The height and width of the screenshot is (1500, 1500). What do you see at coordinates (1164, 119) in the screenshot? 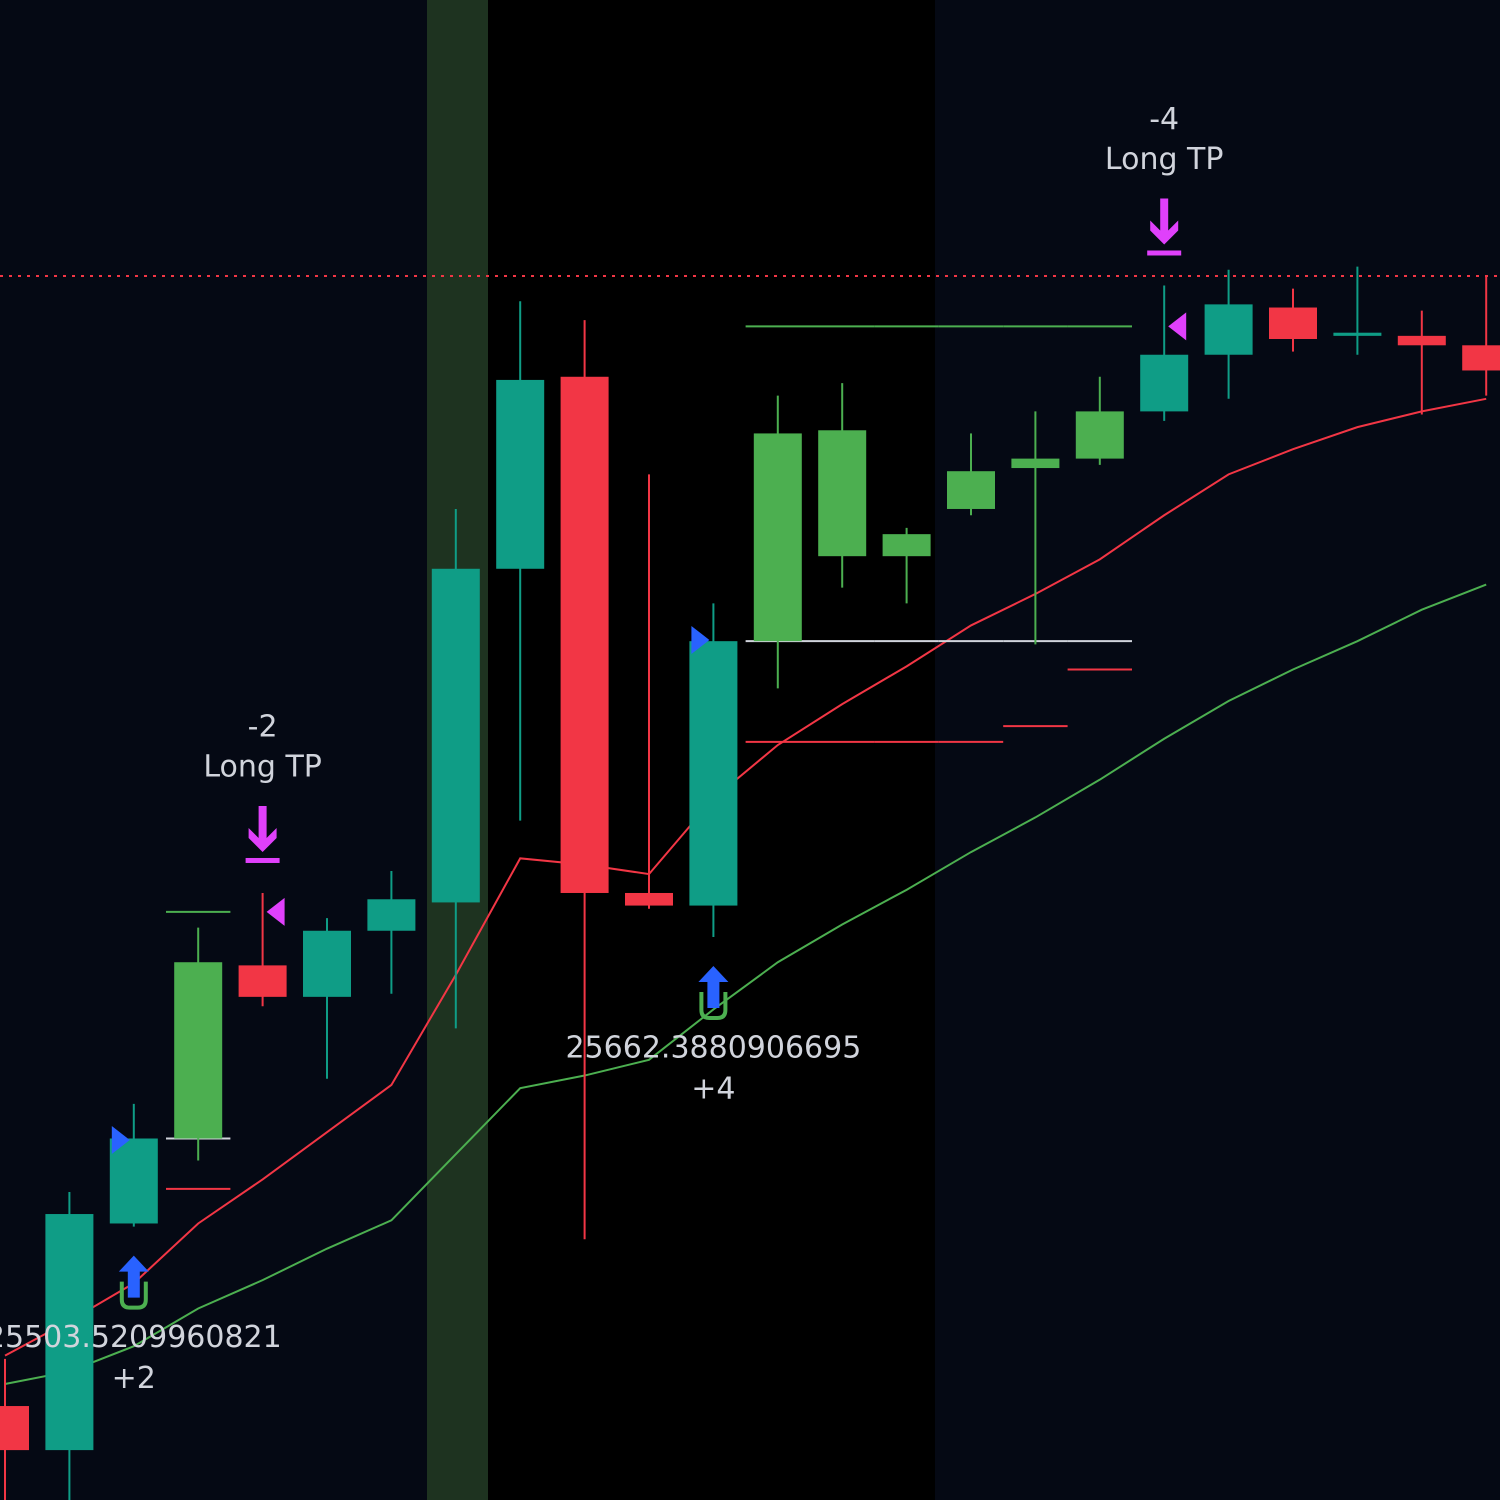
I see `exit-qty-label: -4` at bounding box center [1164, 119].